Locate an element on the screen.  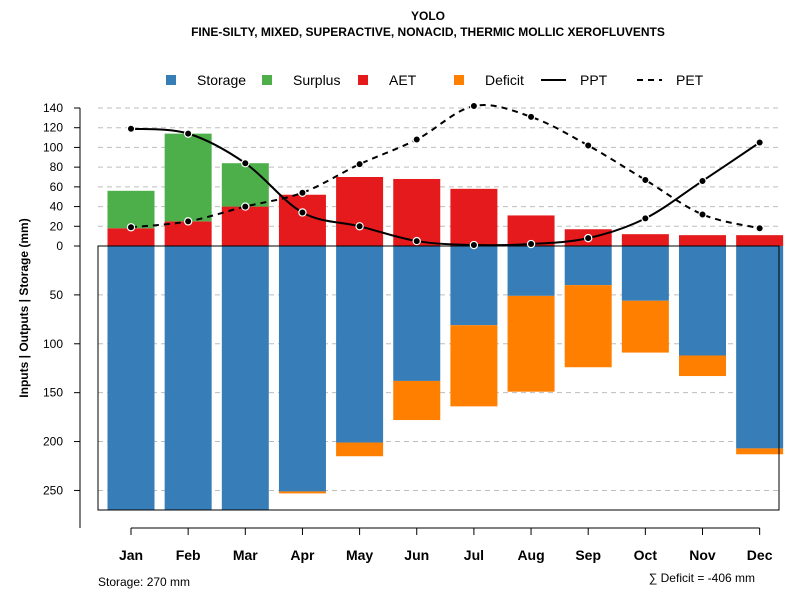
legend-swatch-surplus is located at coordinates (267, 80).